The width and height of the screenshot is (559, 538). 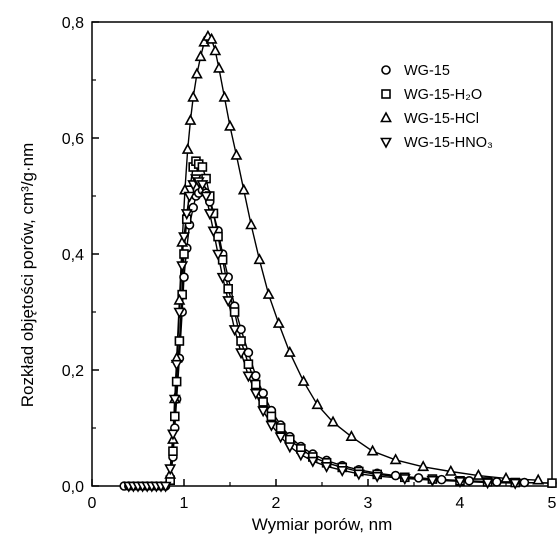 What do you see at coordinates (27, 275) in the screenshot?
I see `y-axis-label: Rozkład objętości porów, cm³/g·nm` at bounding box center [27, 275].